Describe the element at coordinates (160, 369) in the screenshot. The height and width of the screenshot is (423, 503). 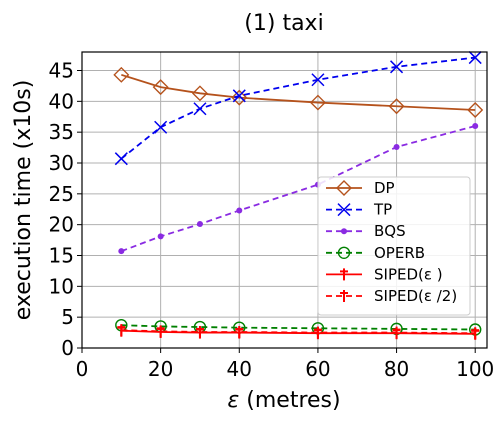
I see `x-tick-label: 20` at that location.